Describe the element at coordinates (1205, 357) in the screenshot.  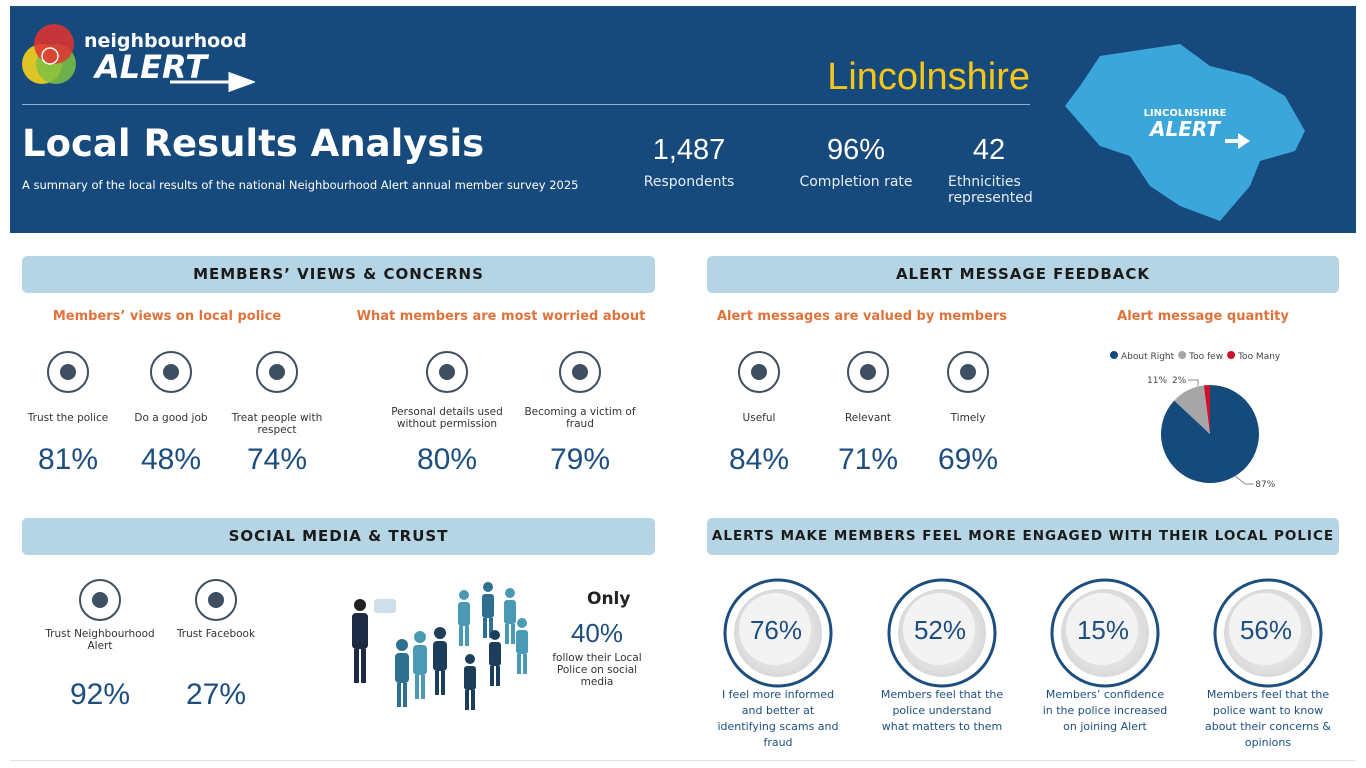
I see `legend-label: Too few` at that location.